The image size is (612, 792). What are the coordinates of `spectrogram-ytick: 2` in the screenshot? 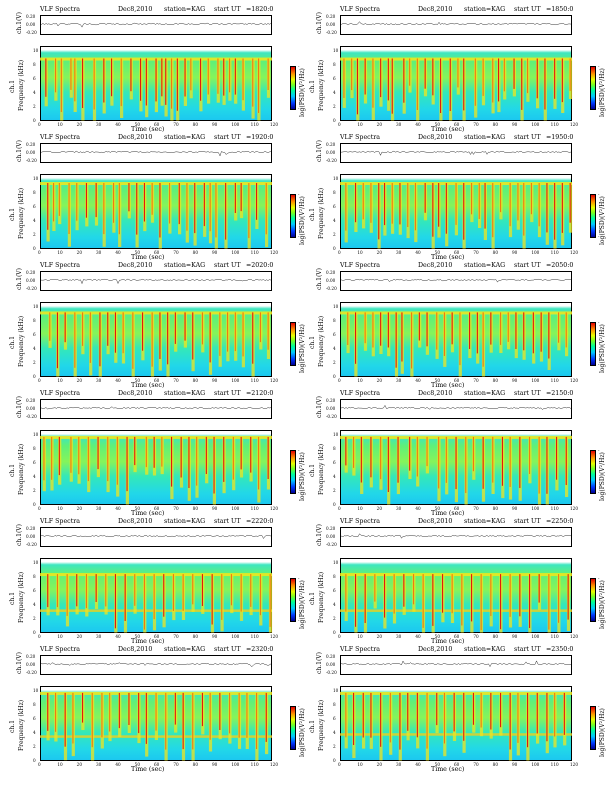 It's located at (334, 362).